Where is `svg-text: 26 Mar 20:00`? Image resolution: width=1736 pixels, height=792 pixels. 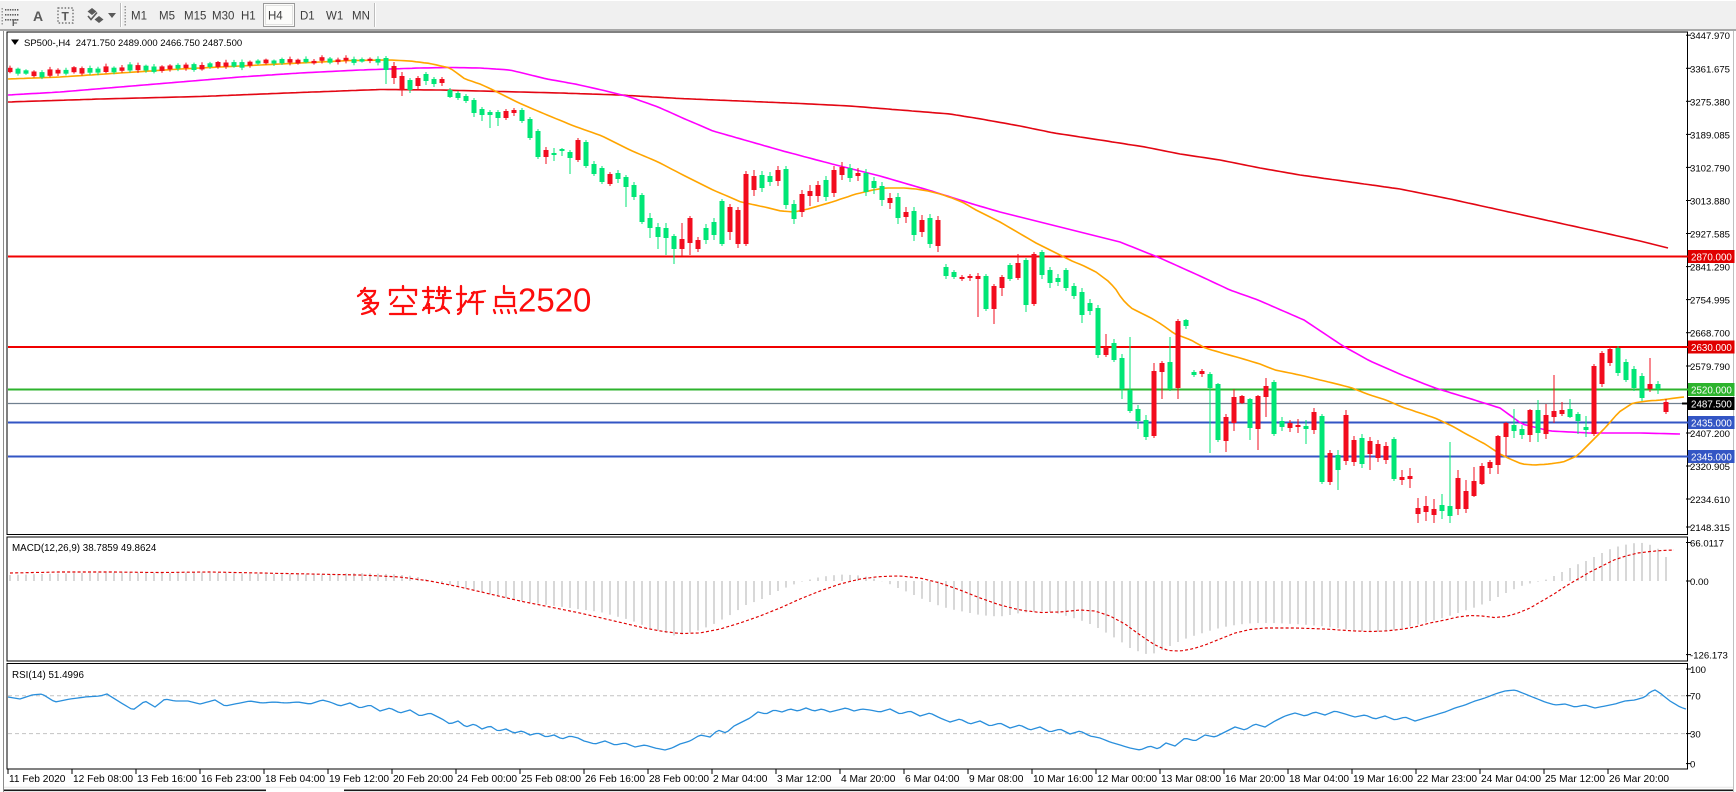
svg-text: 26 Mar 20:00 is located at coordinates (1639, 779).